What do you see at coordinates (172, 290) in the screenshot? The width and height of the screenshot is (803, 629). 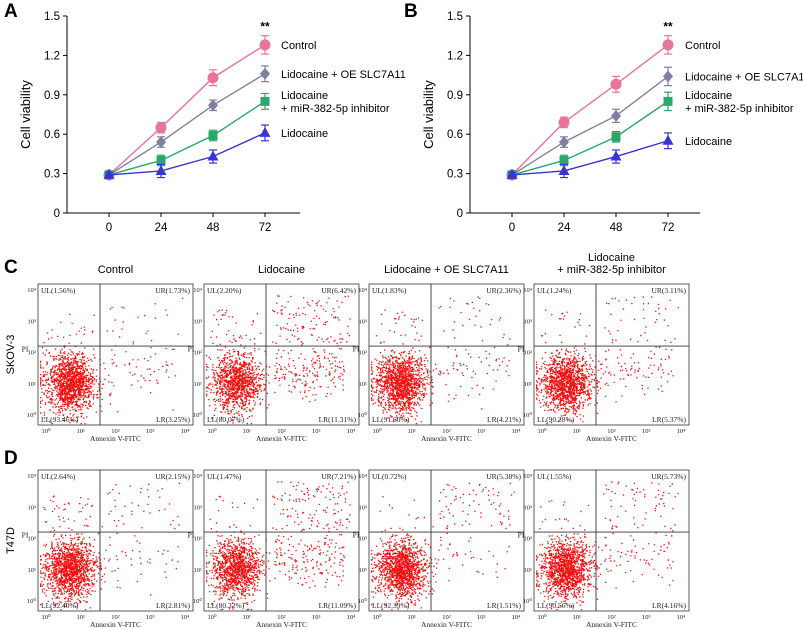 I see `quadrant-ur-label: UR(1.73%)` at bounding box center [172, 290].